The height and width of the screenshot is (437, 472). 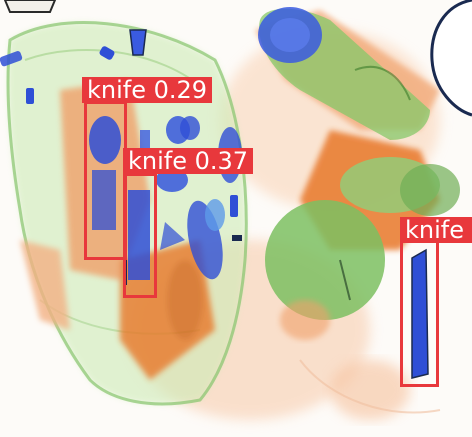 What do you see at coordinates (147, 90) in the screenshot?
I see `detection-label-knife-1: knife 0.29` at bounding box center [147, 90].